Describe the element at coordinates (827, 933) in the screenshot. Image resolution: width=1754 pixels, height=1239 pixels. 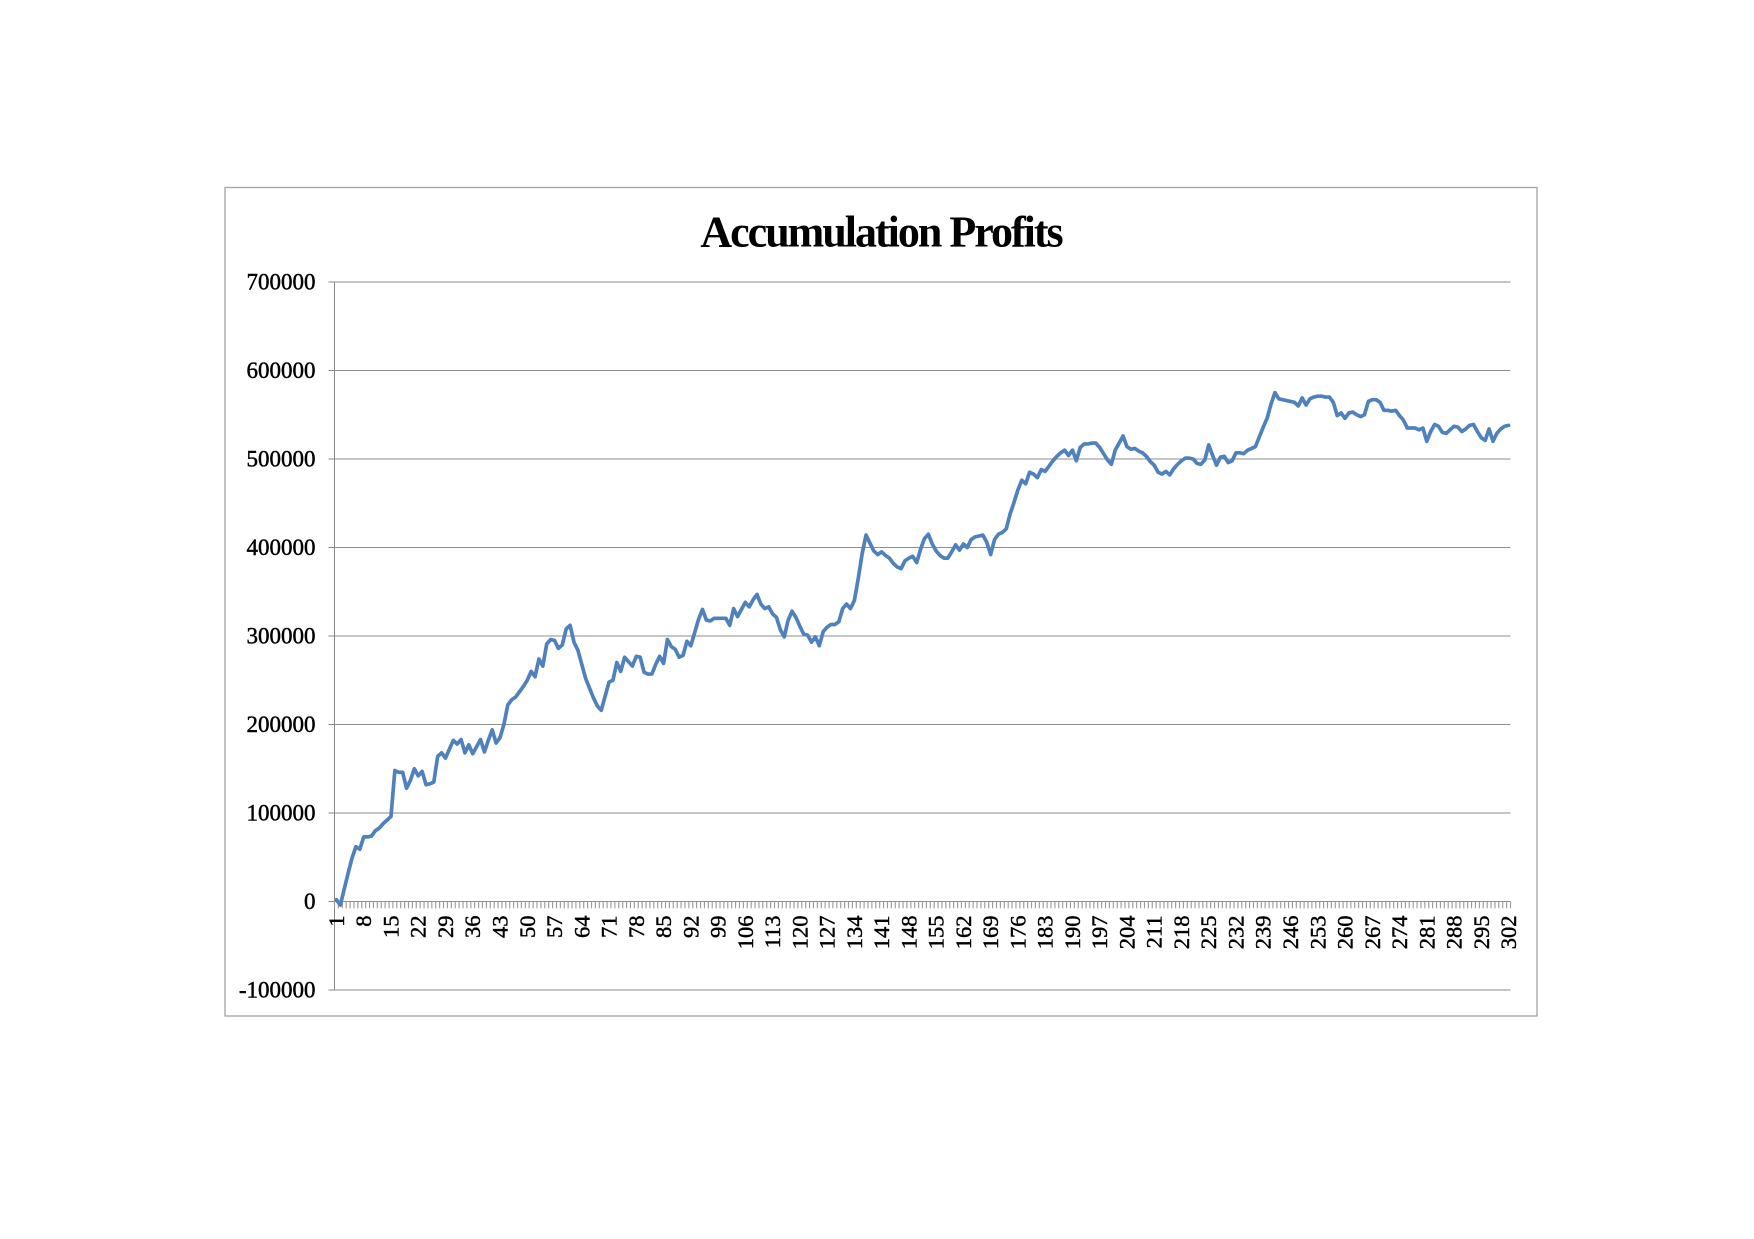
I see `svg-text: 127` at that location.